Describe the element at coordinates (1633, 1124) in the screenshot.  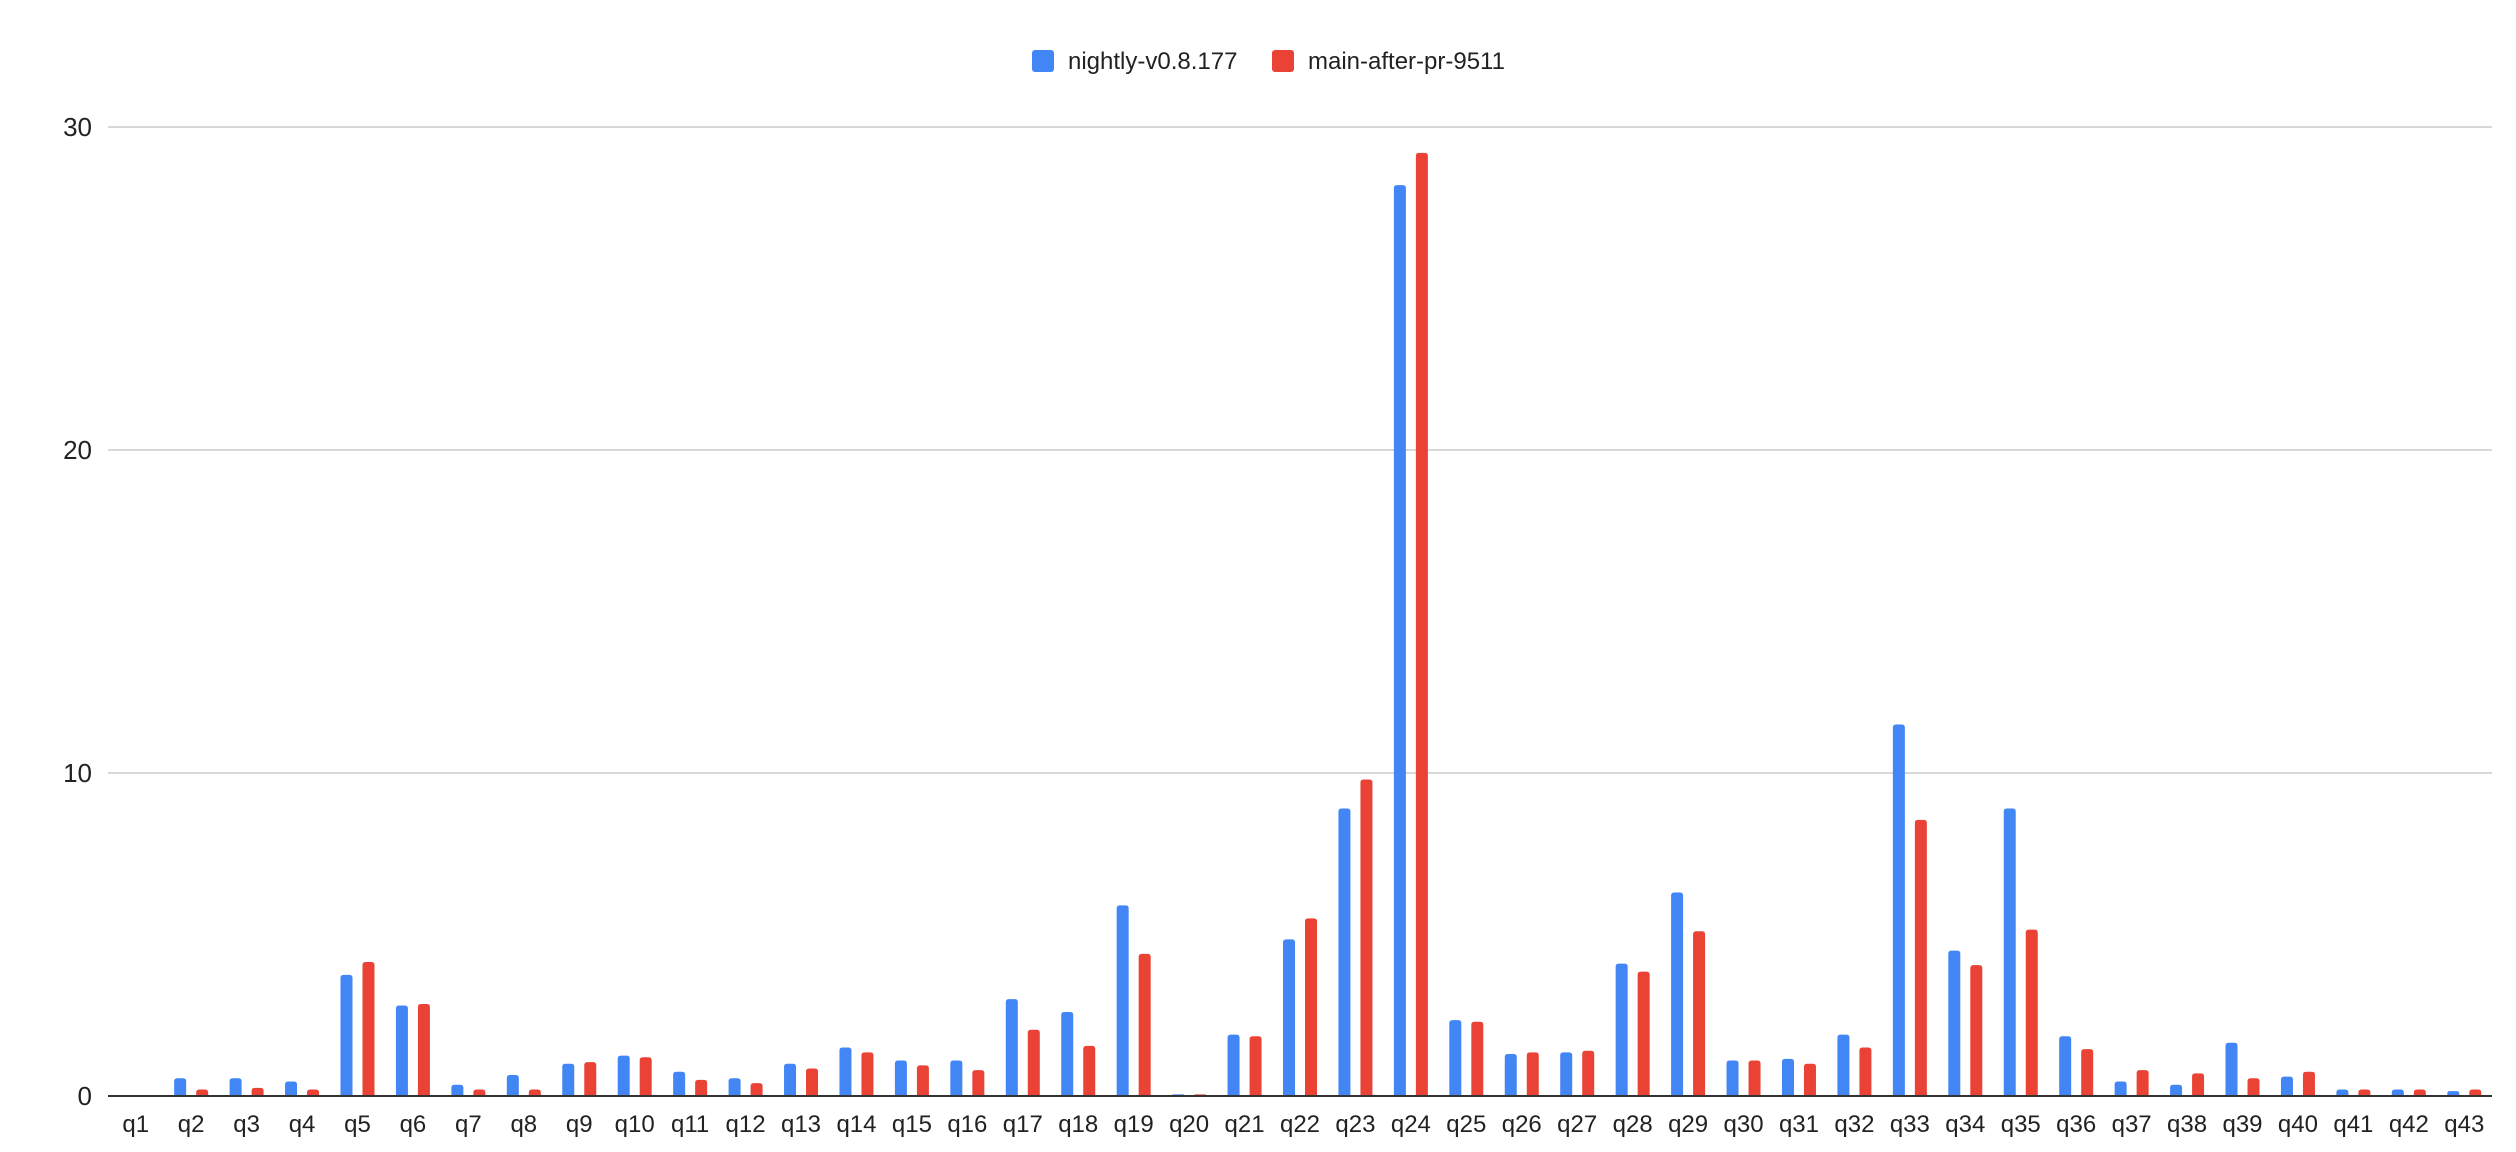
I see `x-tick-label: q28` at that location.